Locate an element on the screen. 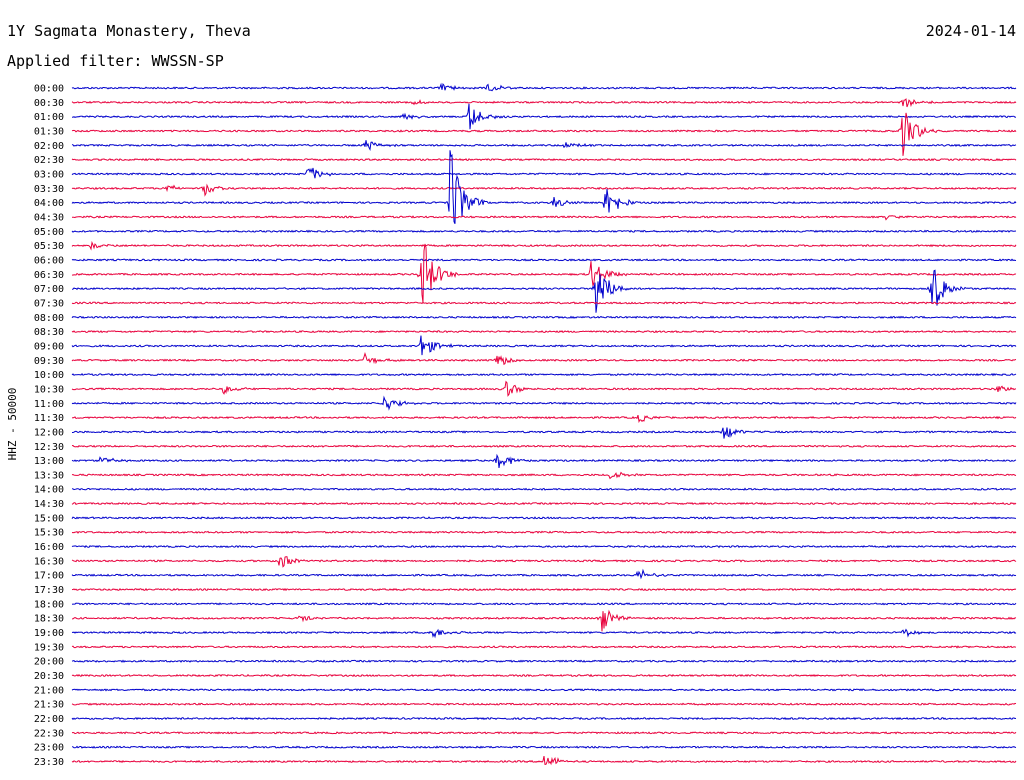 The image size is (1024, 780). time-label-2300: 23:00 is located at coordinates (49, 748).